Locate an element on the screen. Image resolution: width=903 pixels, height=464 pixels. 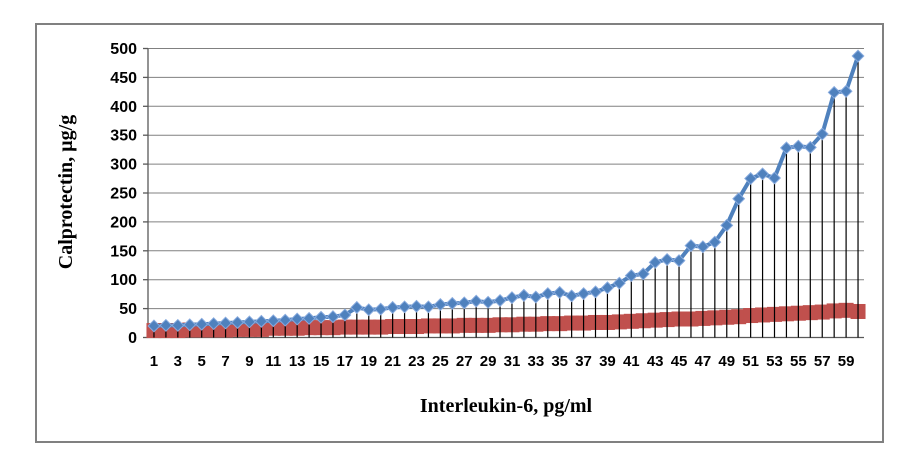
y-axis-title: Calprotectin, µg/g is located at coordinates (66, 192).